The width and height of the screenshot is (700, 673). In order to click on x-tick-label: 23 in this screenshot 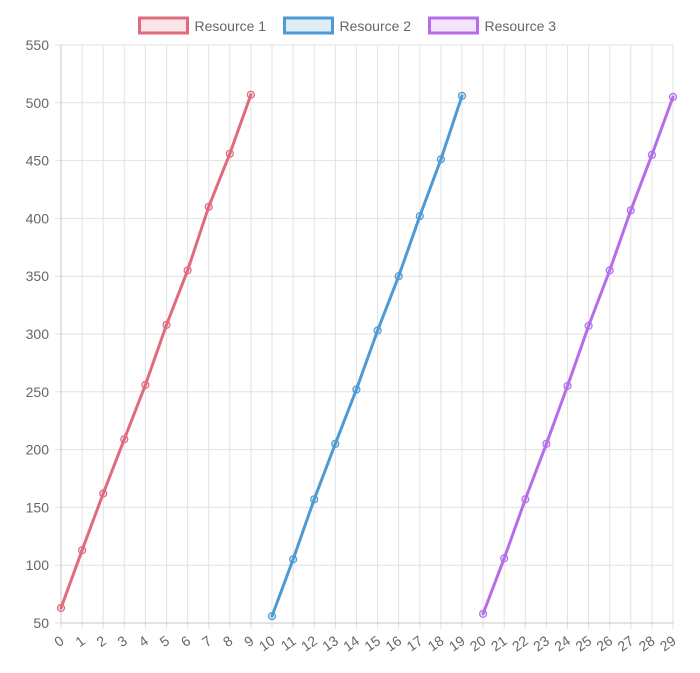, I will do `click(541, 643)`.